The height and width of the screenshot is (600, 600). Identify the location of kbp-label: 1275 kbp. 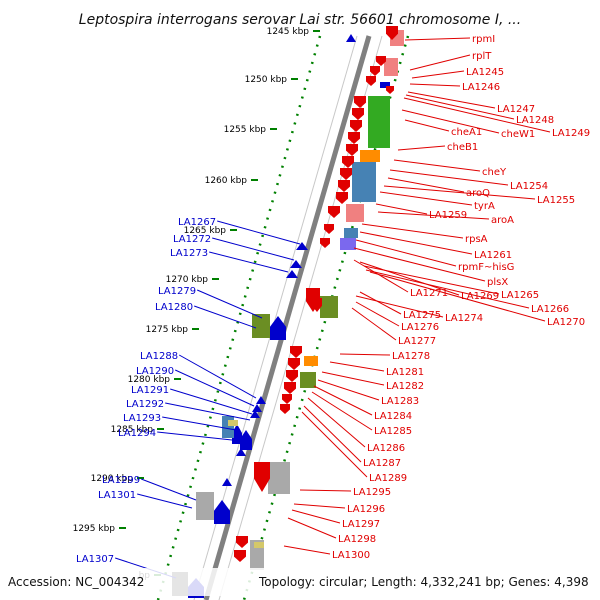
(167, 330).